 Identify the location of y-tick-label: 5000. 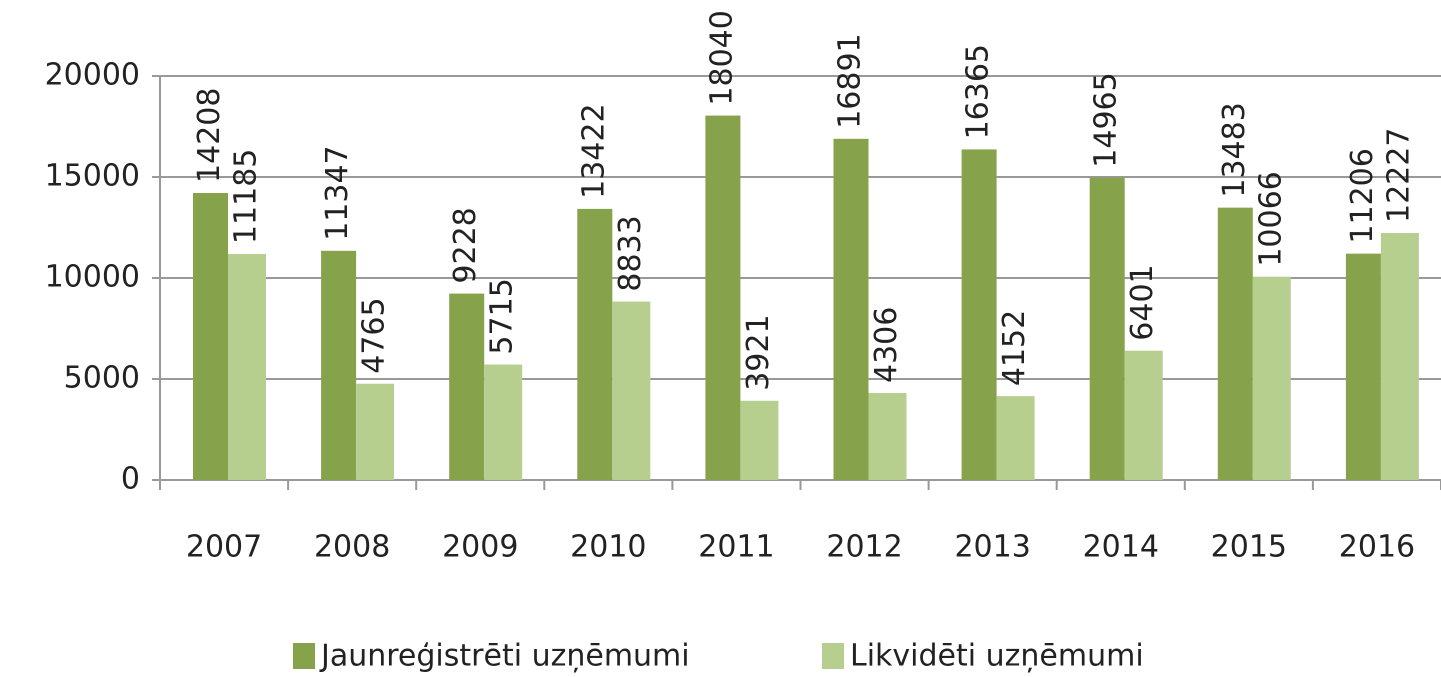
(102, 378).